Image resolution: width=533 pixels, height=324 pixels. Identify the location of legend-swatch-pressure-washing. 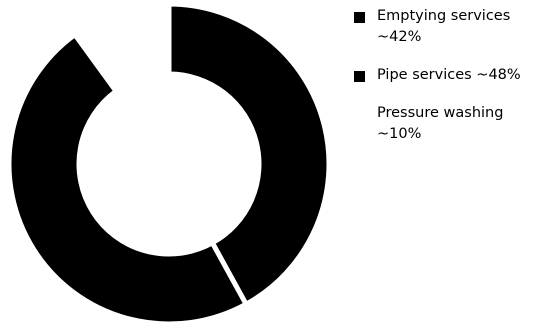
(359, 114).